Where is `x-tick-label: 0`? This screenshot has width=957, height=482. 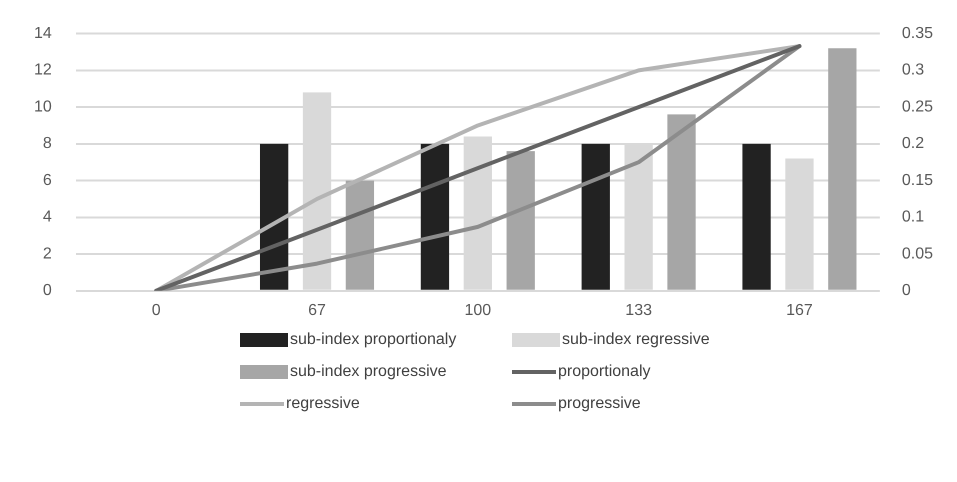 x-tick-label: 0 is located at coordinates (156, 310).